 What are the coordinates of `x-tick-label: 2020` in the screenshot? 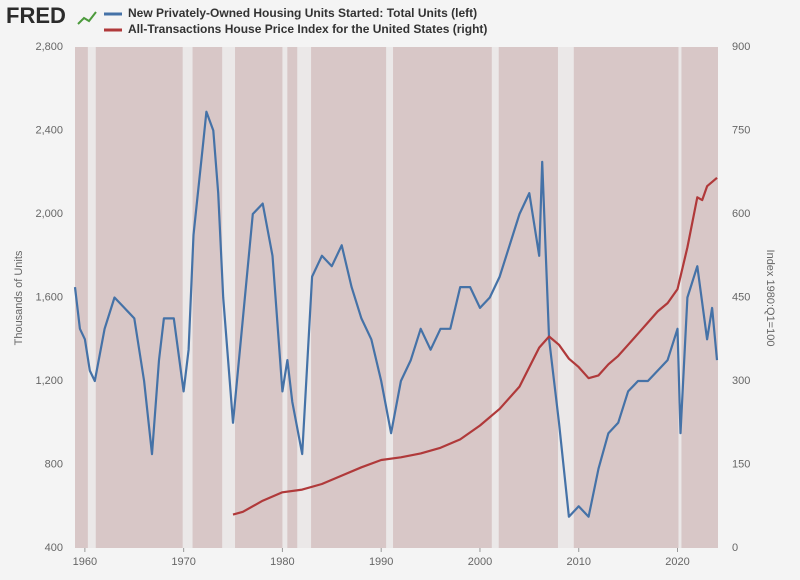 It's located at (677, 562).